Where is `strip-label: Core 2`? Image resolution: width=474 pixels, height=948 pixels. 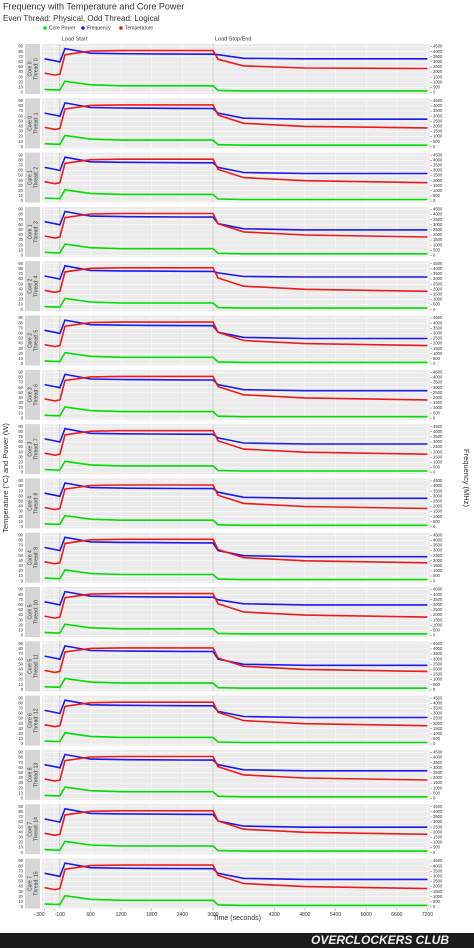 strip-label: Core 2 is located at coordinates (30, 340).